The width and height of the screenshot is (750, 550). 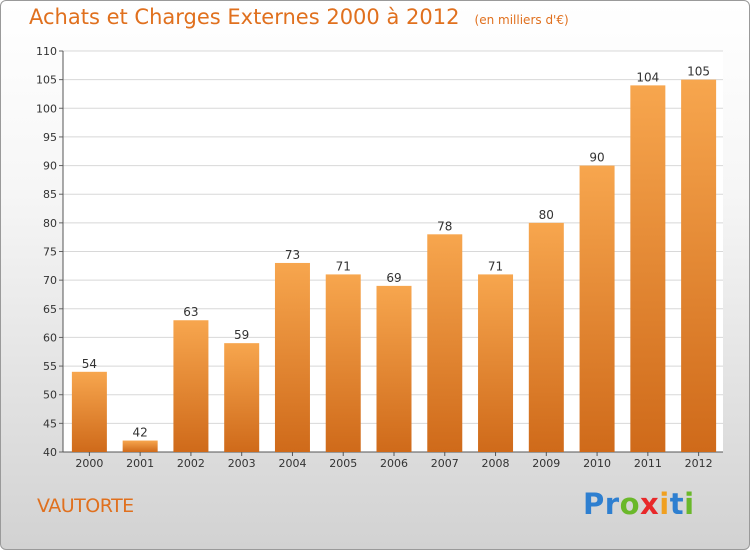 What do you see at coordinates (394, 463) in the screenshot?
I see `x-tick-label: 2006` at bounding box center [394, 463].